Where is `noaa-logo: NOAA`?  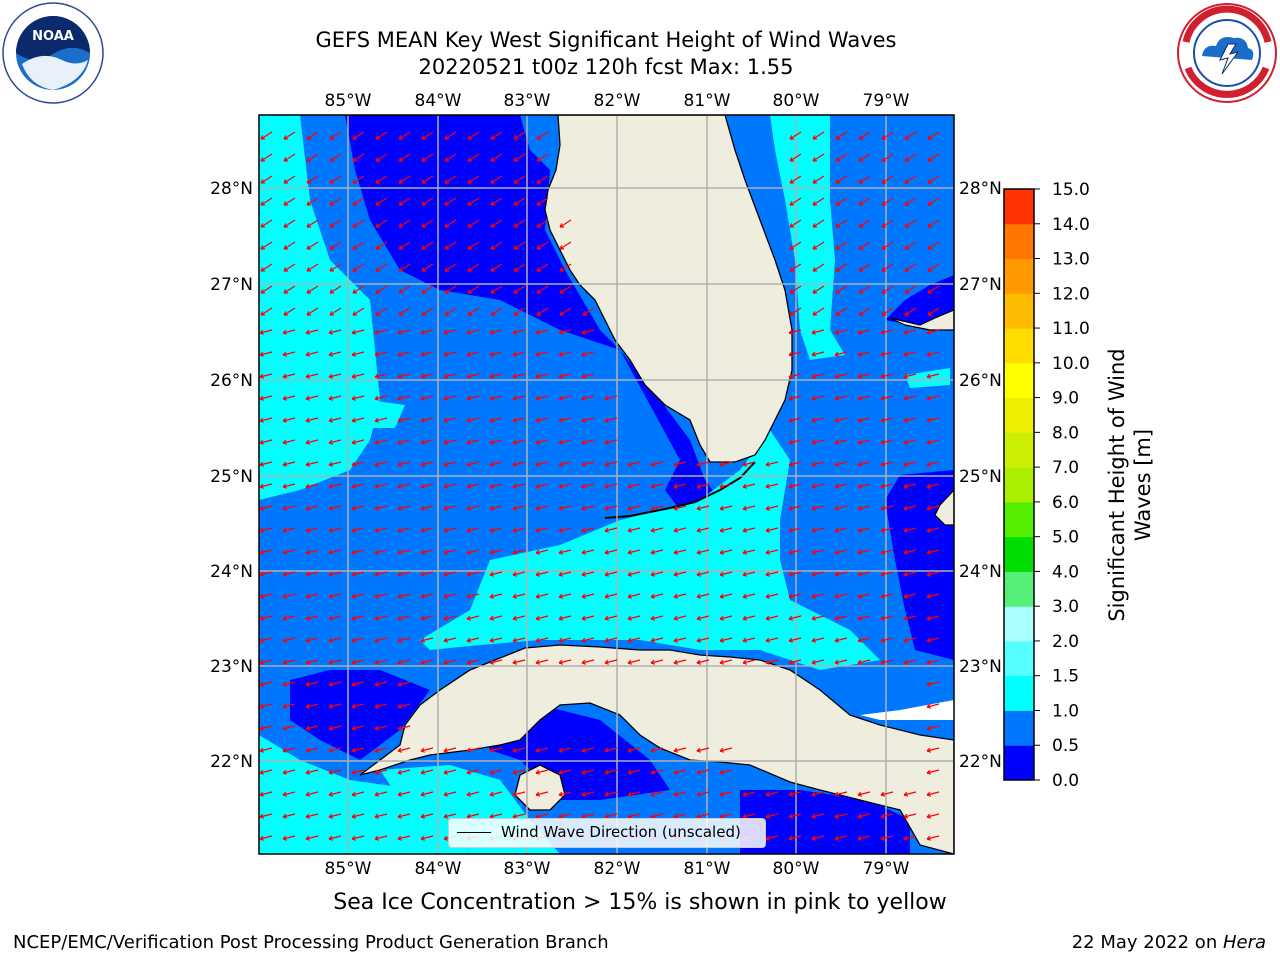
noaa-logo: NOAA is located at coordinates (53, 53).